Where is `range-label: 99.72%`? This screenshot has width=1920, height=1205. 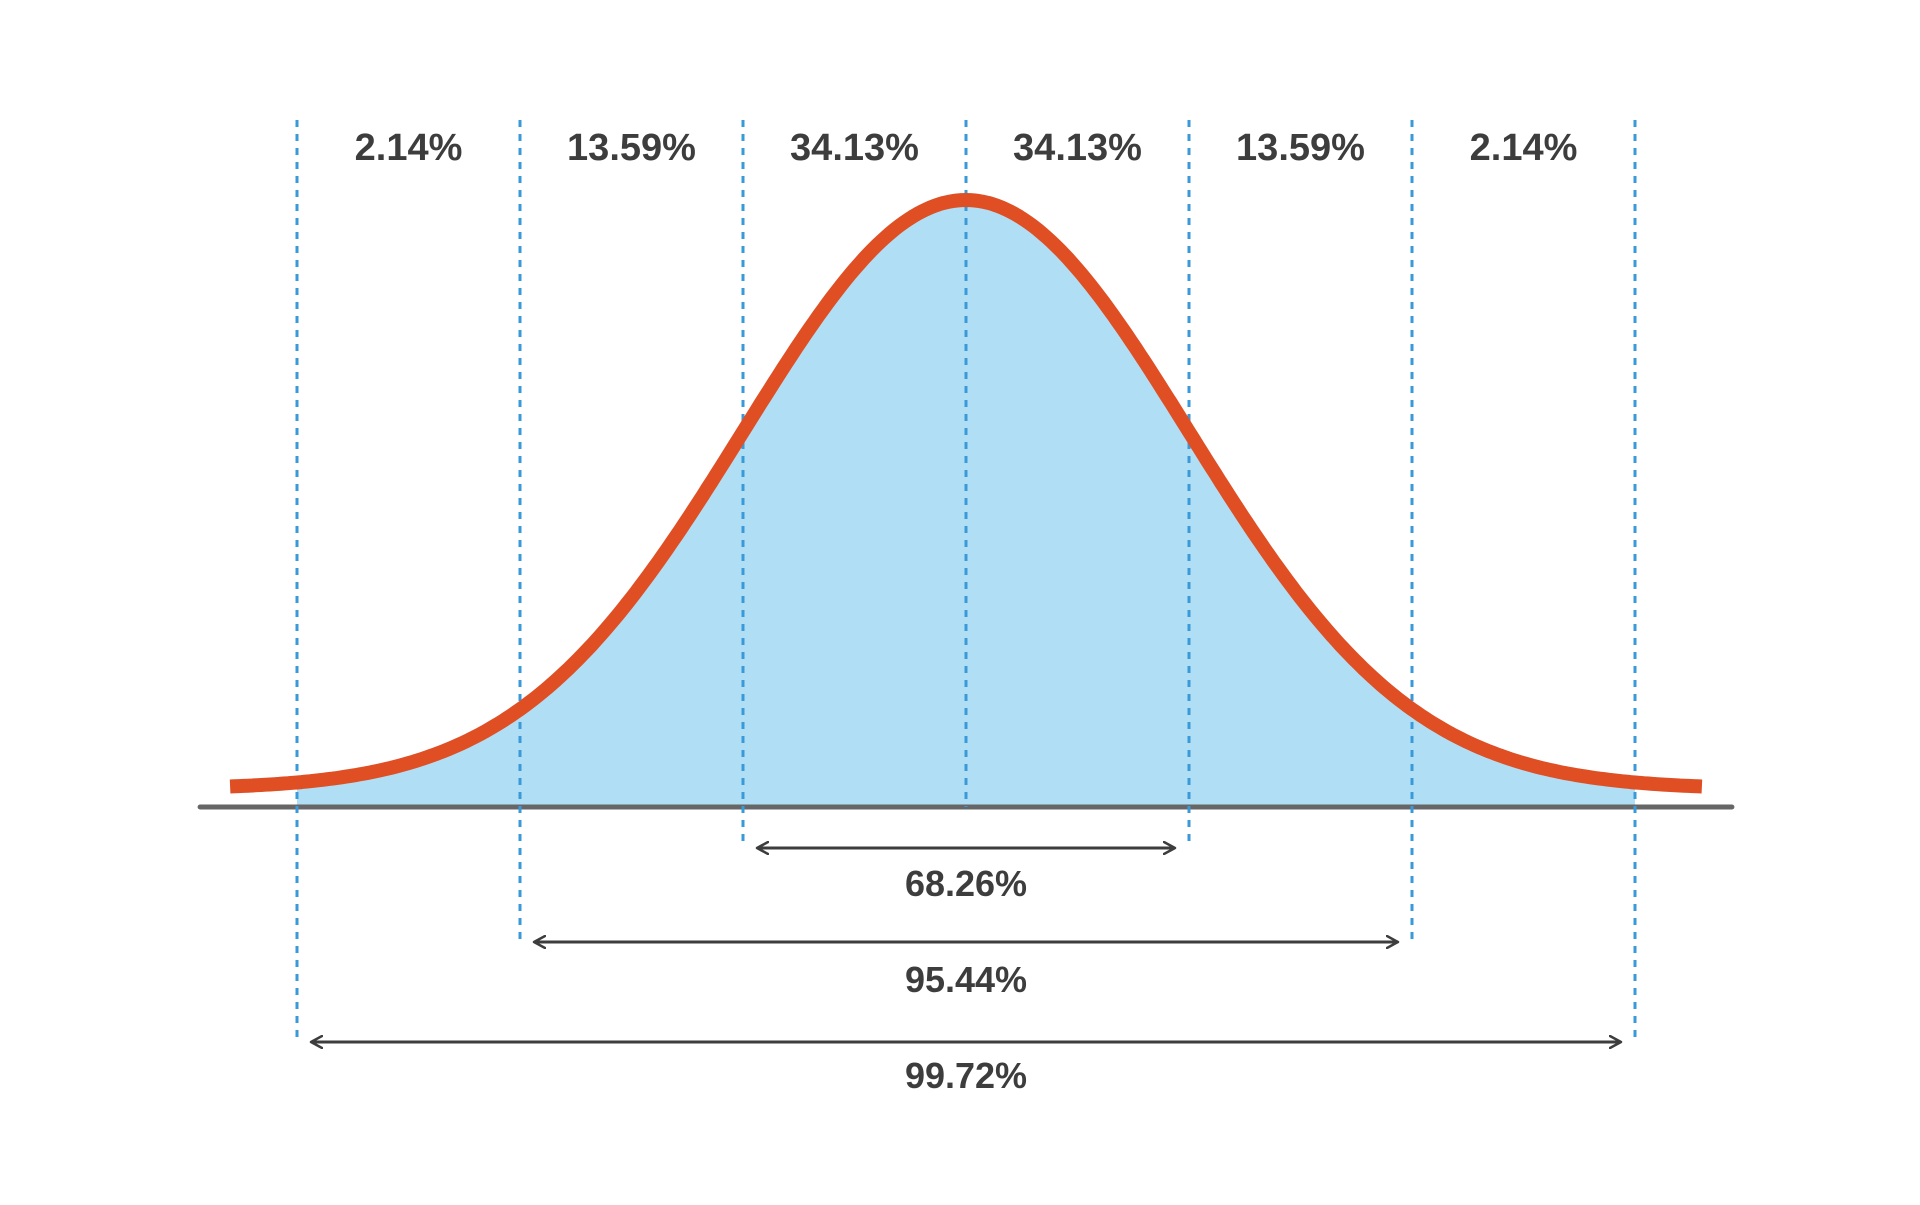 range-label: 99.72% is located at coordinates (966, 1075).